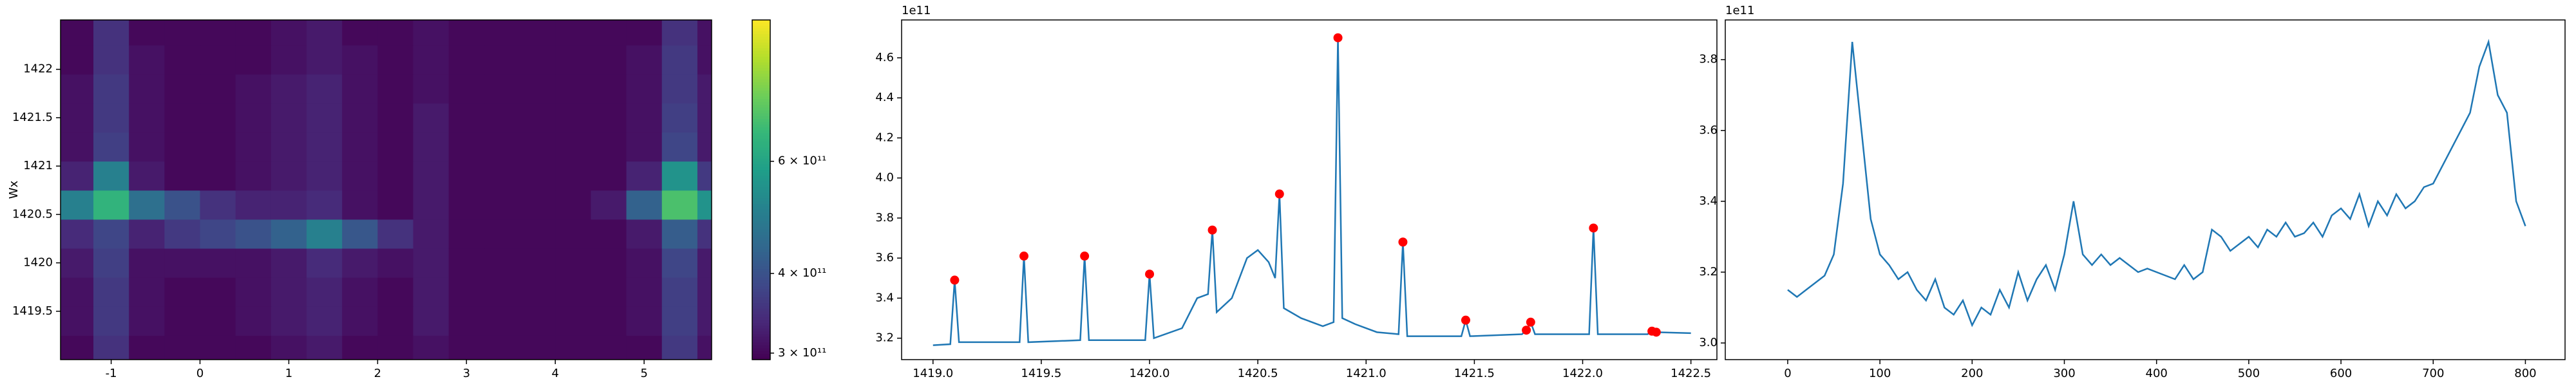 The height and width of the screenshot is (386, 2576). I want to click on x-tick-label: 1422.0, so click(1582, 373).